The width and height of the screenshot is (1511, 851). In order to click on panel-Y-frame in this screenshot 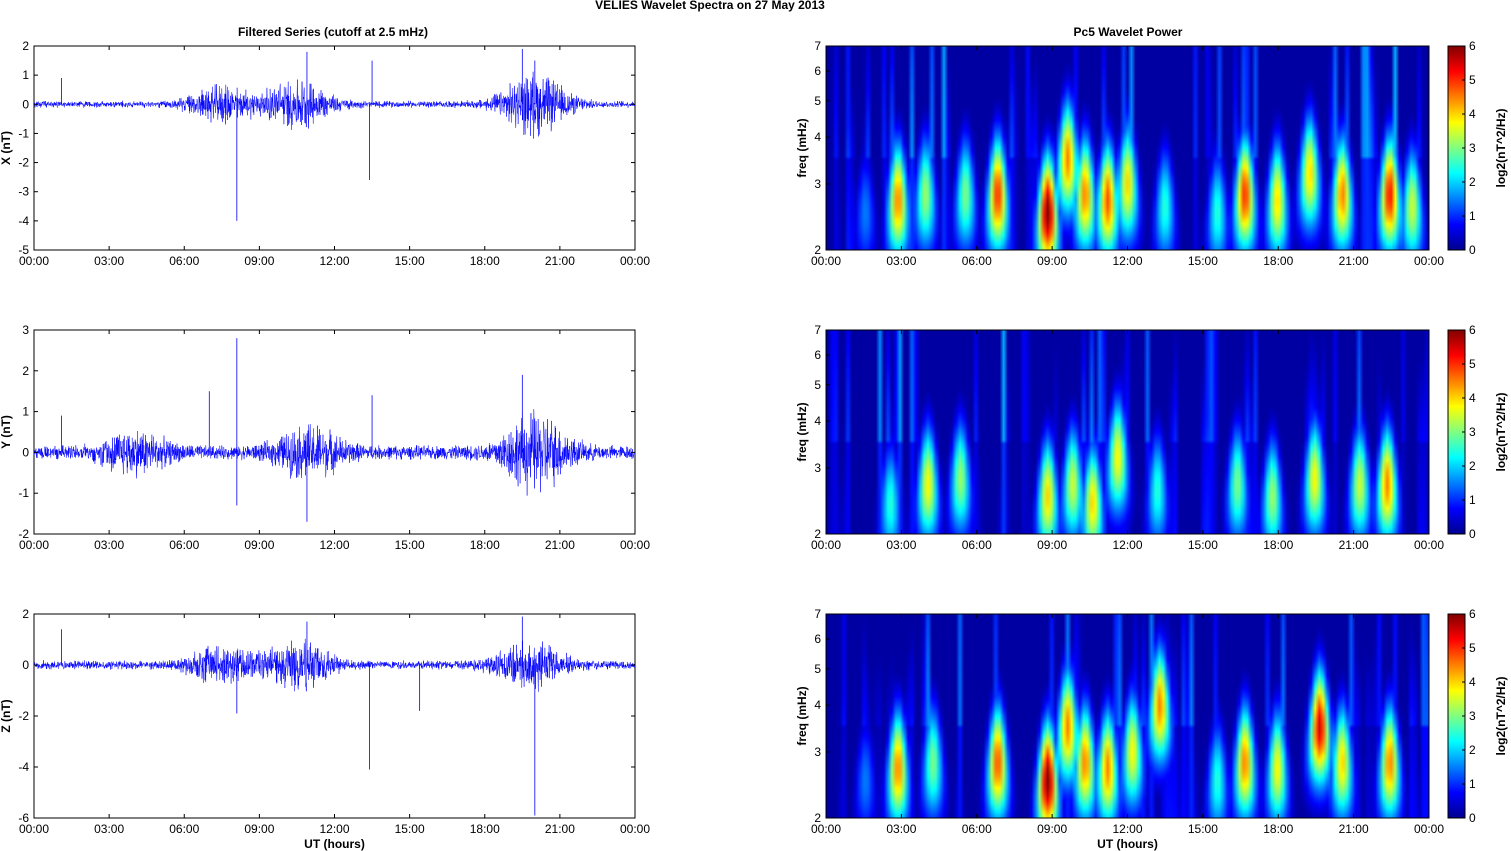, I will do `click(334, 432)`.